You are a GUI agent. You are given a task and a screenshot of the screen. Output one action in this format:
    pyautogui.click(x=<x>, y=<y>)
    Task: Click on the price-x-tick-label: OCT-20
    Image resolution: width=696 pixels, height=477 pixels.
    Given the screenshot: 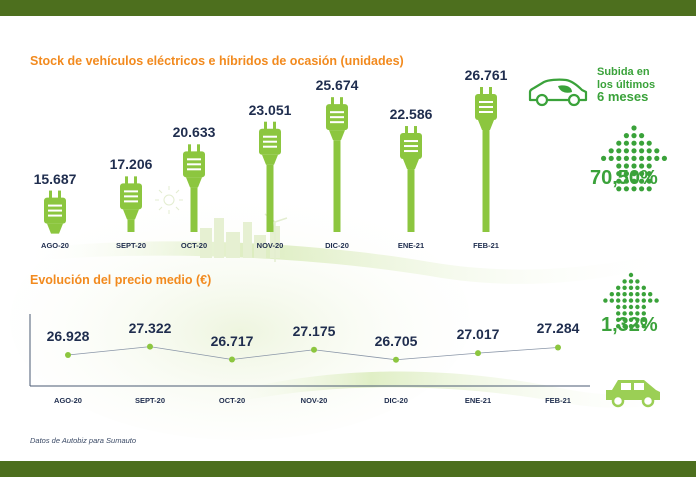 What is the action you would take?
    pyautogui.click(x=232, y=400)
    